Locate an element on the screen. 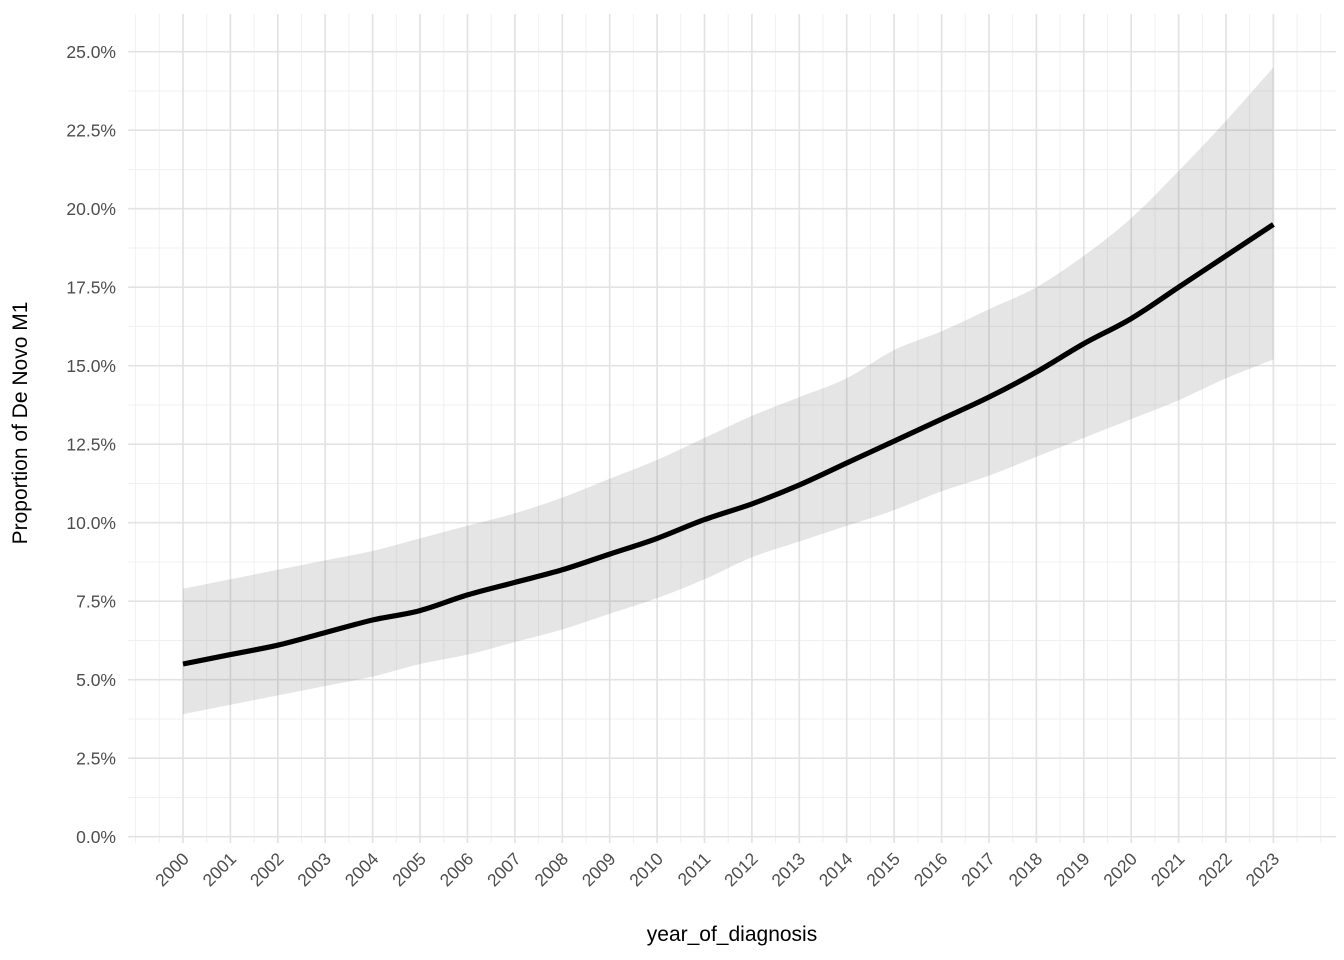 Image resolution: width=1344 pixels, height=960 pixels. y-tick-label: 22.5% is located at coordinates (91, 130).